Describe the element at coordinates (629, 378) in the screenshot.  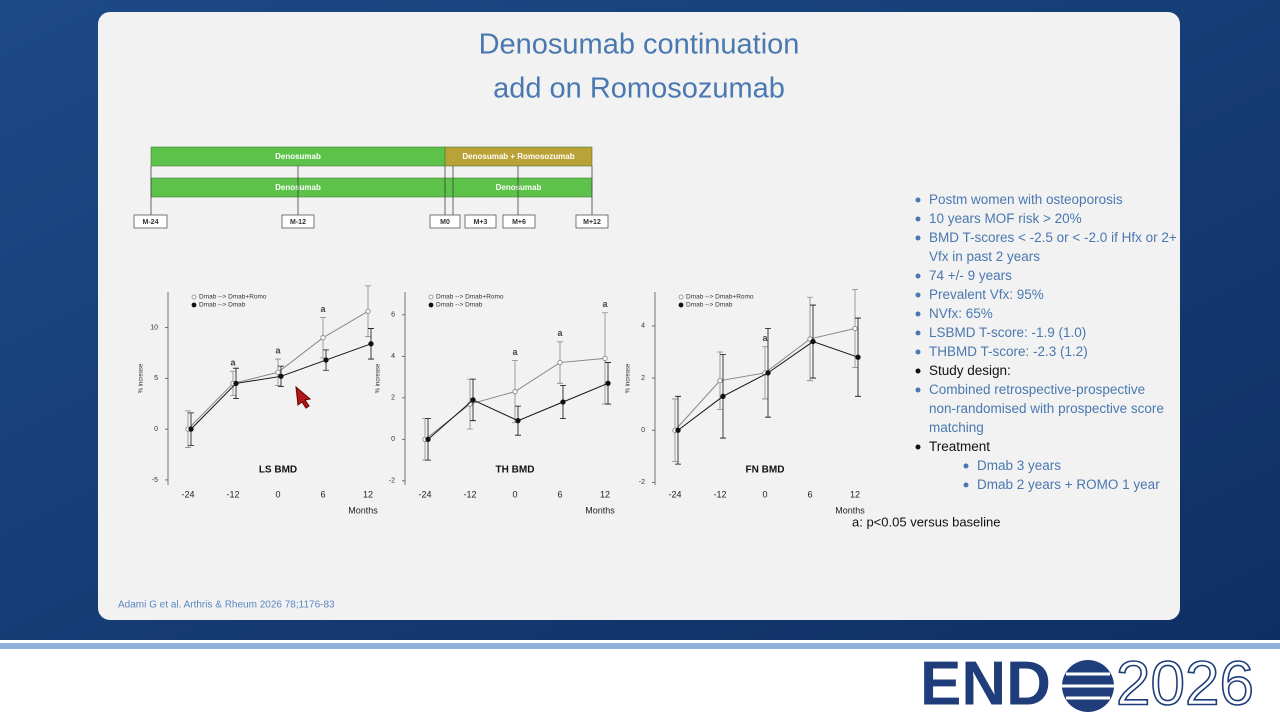
I see `y-axis-label: % increase` at that location.